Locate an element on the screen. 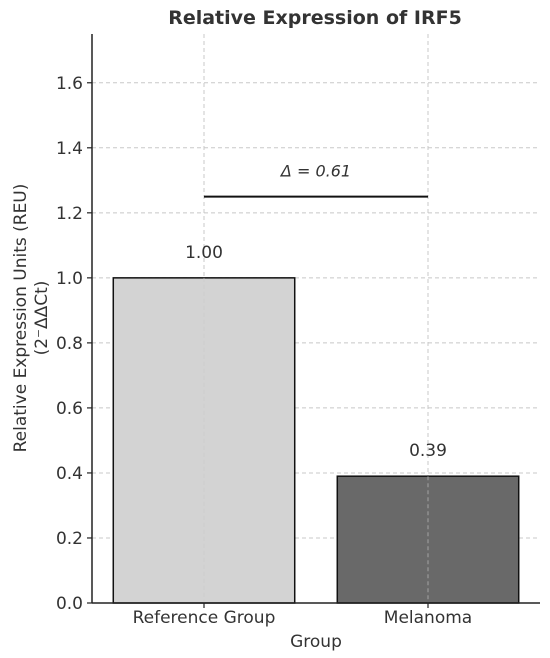  y-tick-label: 1.0 is located at coordinates (69, 279).